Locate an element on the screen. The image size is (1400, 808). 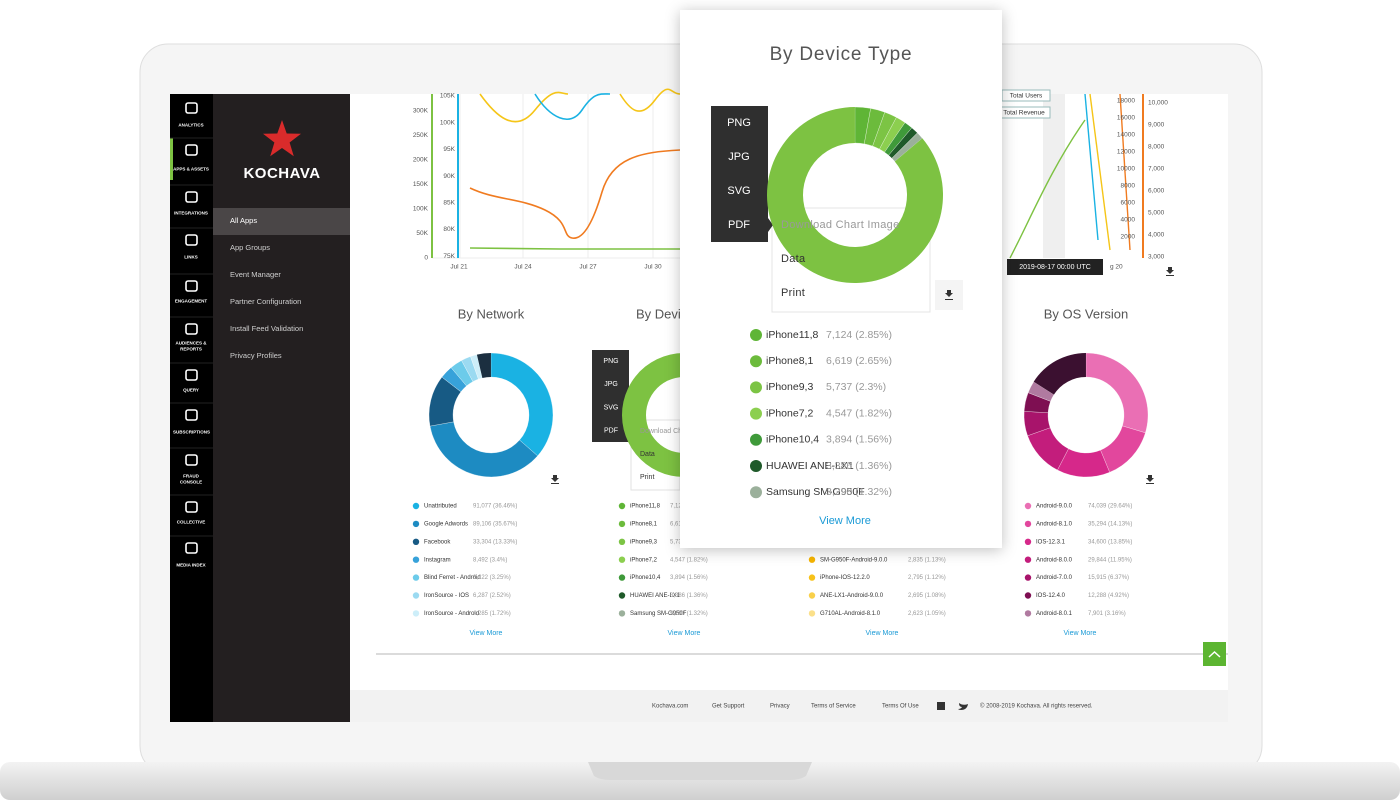
legend-value: 3,894 (1.56%) is located at coordinates (859, 440).